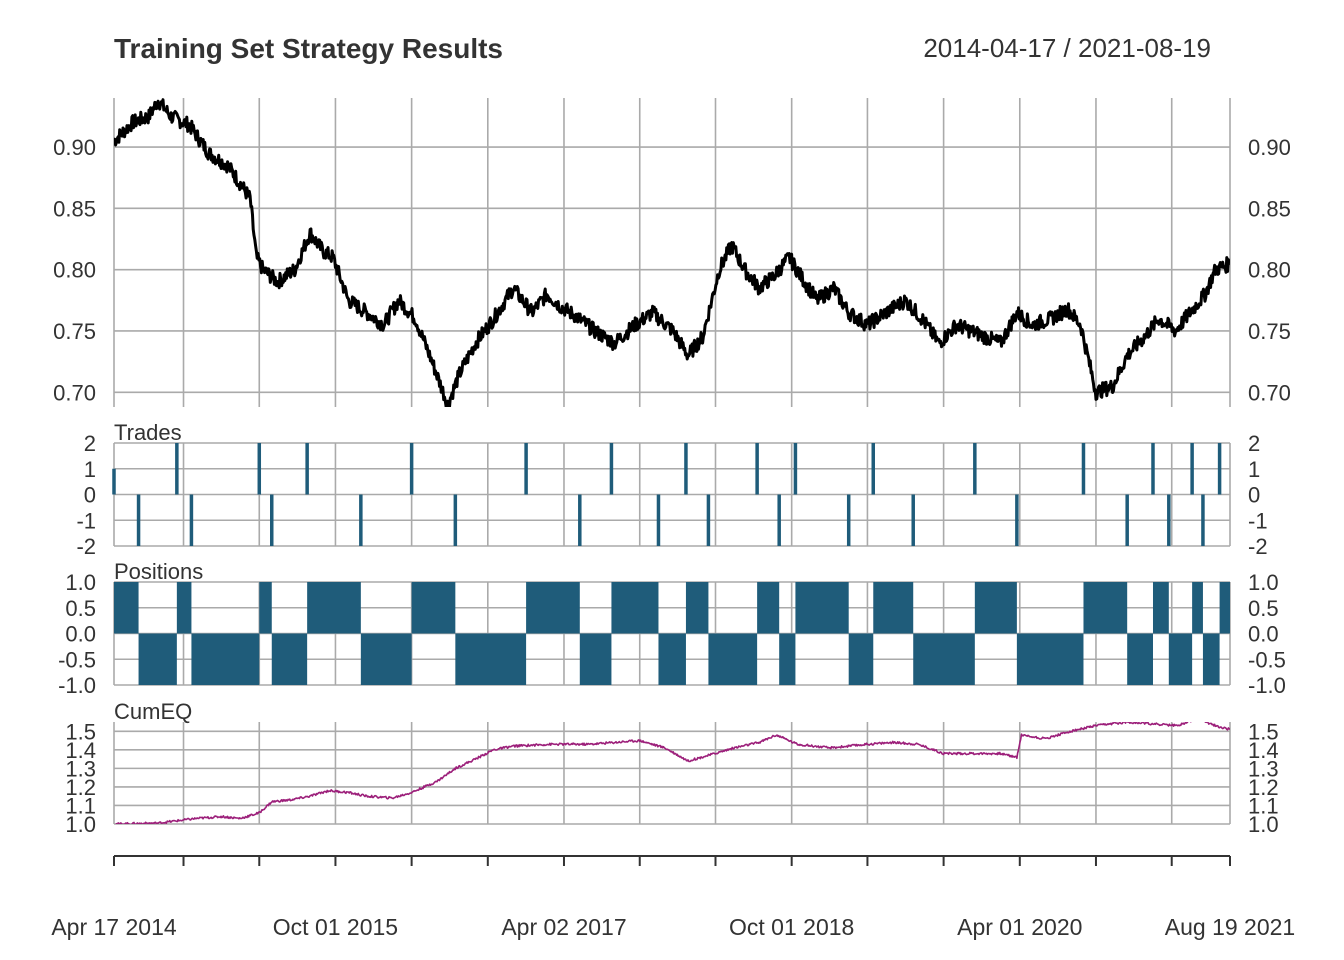  I want to click on x-tick-label: Apr 02 2017, so click(563, 927).